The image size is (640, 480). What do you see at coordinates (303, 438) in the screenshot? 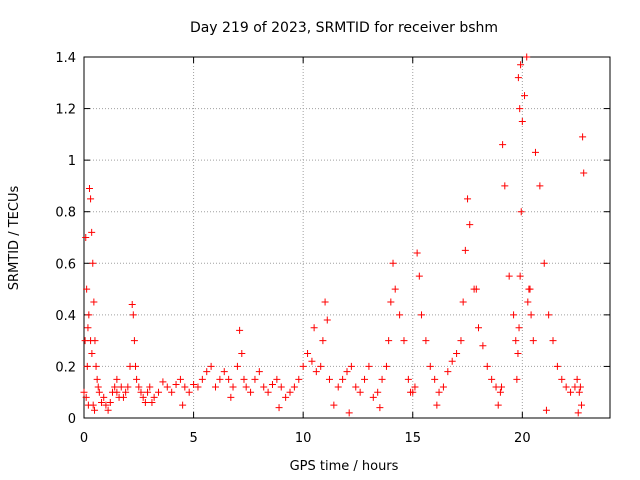
I see `x-tick-label: 10` at bounding box center [303, 438].